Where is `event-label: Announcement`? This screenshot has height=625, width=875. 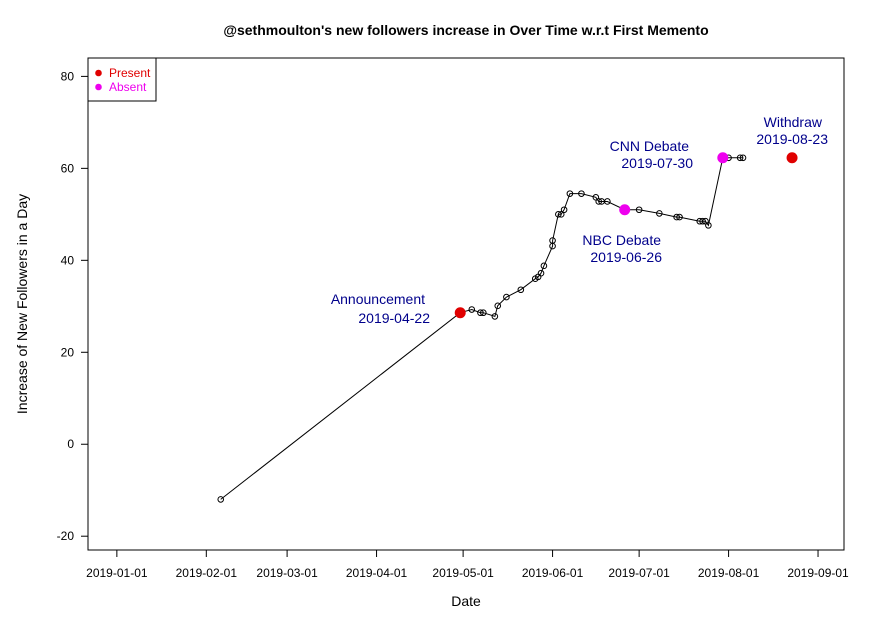
event-label: Announcement is located at coordinates (378, 299).